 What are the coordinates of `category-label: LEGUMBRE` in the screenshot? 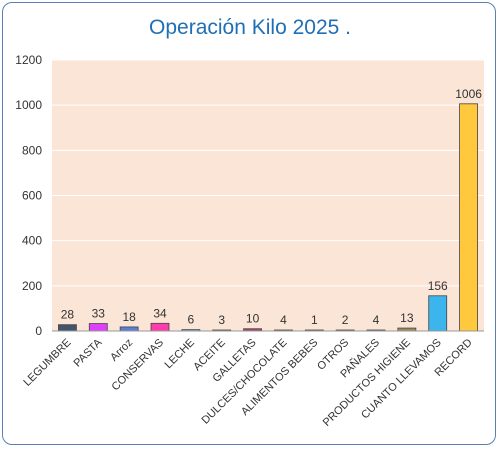 It's located at (47, 363).